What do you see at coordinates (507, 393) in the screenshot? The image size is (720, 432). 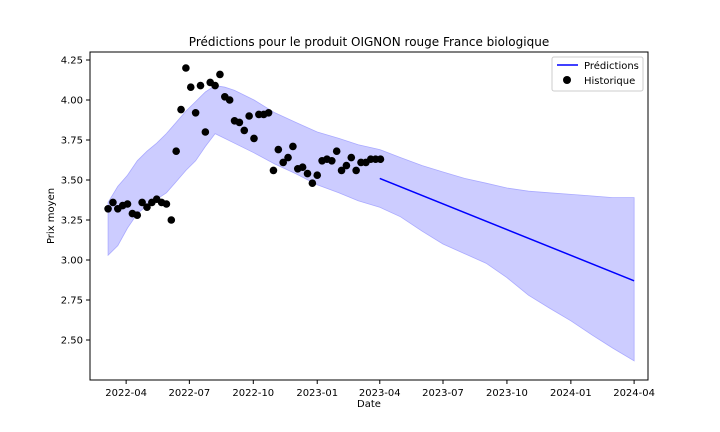 I see `x-tick-label: 2023-10` at bounding box center [507, 393].